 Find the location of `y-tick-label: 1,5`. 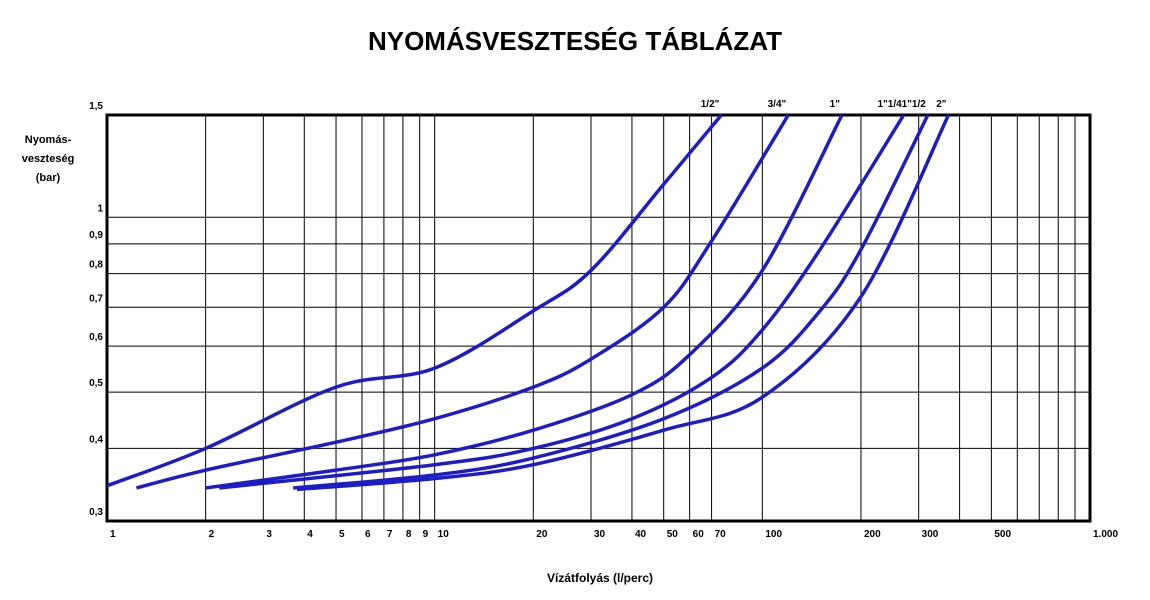

y-tick-label: 1,5 is located at coordinates (96, 106).